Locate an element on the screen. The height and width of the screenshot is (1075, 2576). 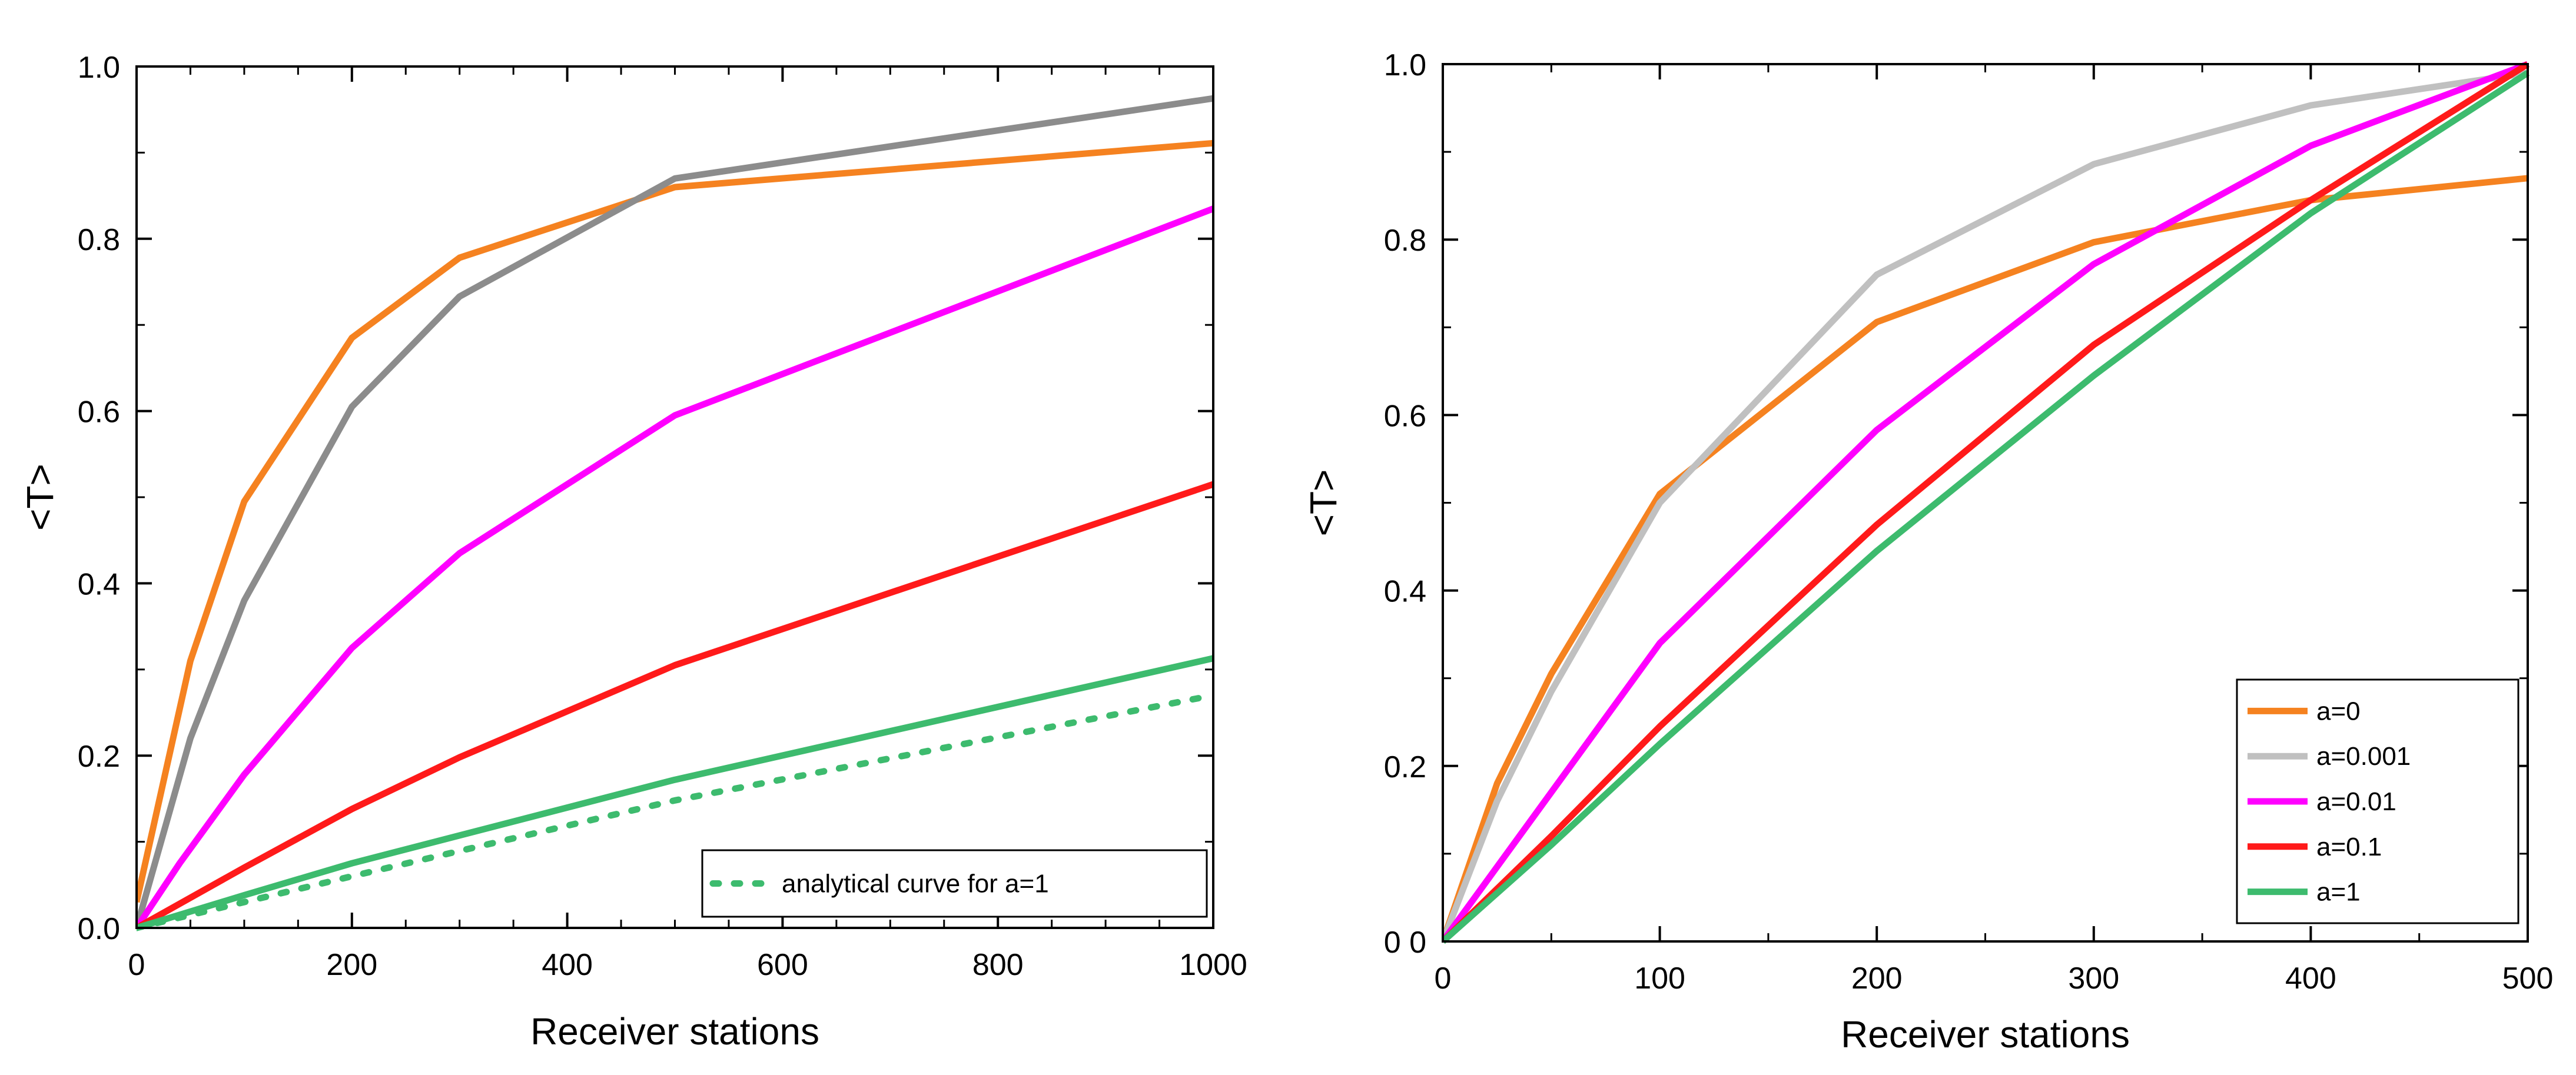
legend: a=0 a=0.001 a=0.01 a=0.1 a=1 is located at coordinates (2377, 801).